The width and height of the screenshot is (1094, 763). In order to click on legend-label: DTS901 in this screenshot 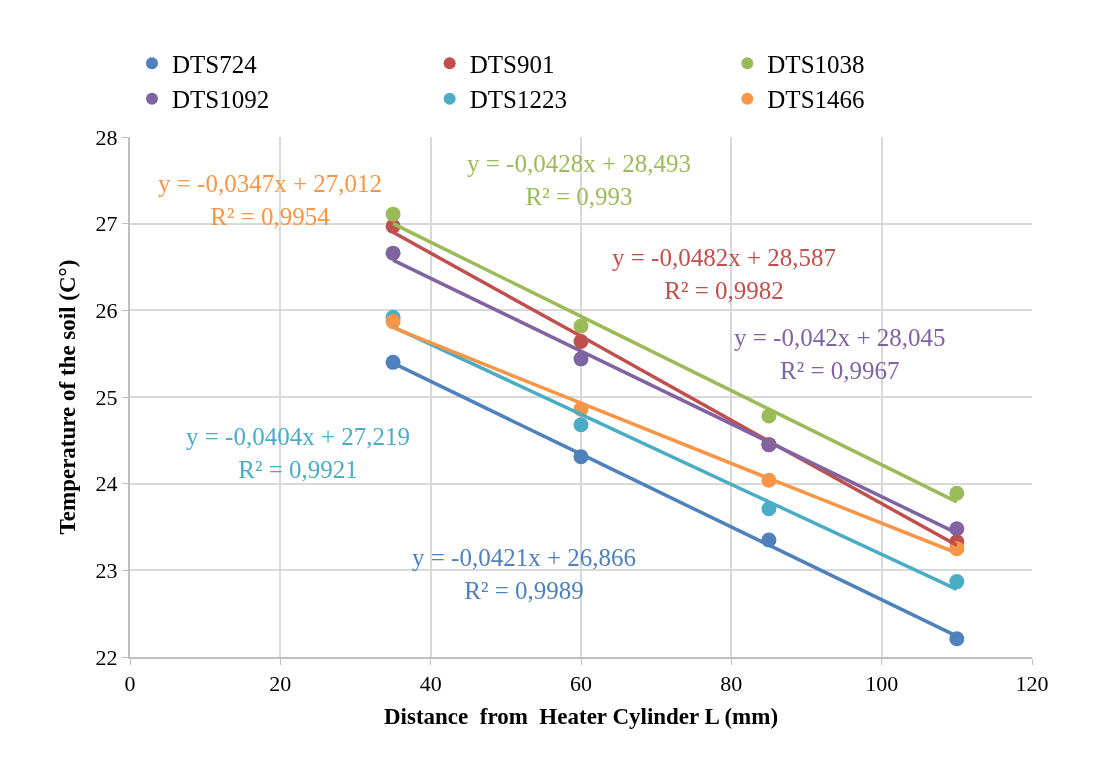, I will do `click(512, 64)`.